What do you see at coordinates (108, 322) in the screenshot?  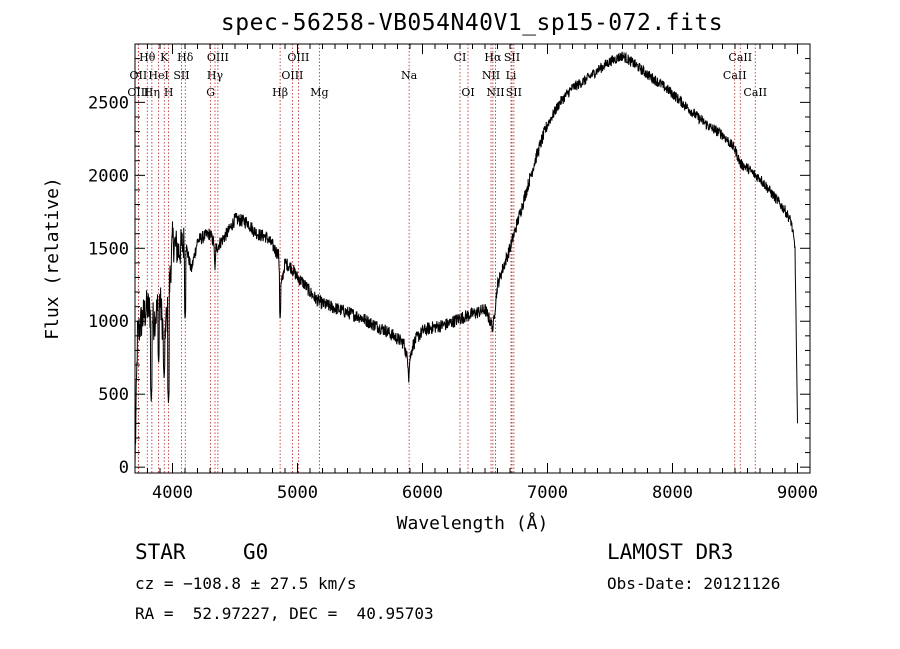 I see `y-tick-label: 1000` at bounding box center [108, 322].